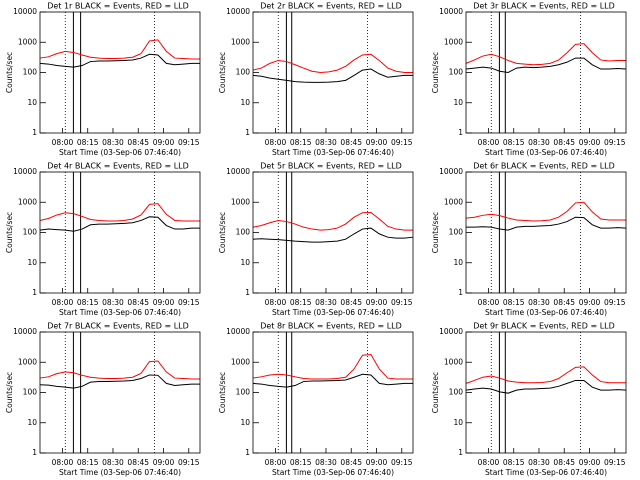 This screenshot has height=480, width=640. Describe the element at coordinates (331, 6) in the screenshot. I see `chart-title: Det 2r BLACK = Events, RED = LLD` at that location.